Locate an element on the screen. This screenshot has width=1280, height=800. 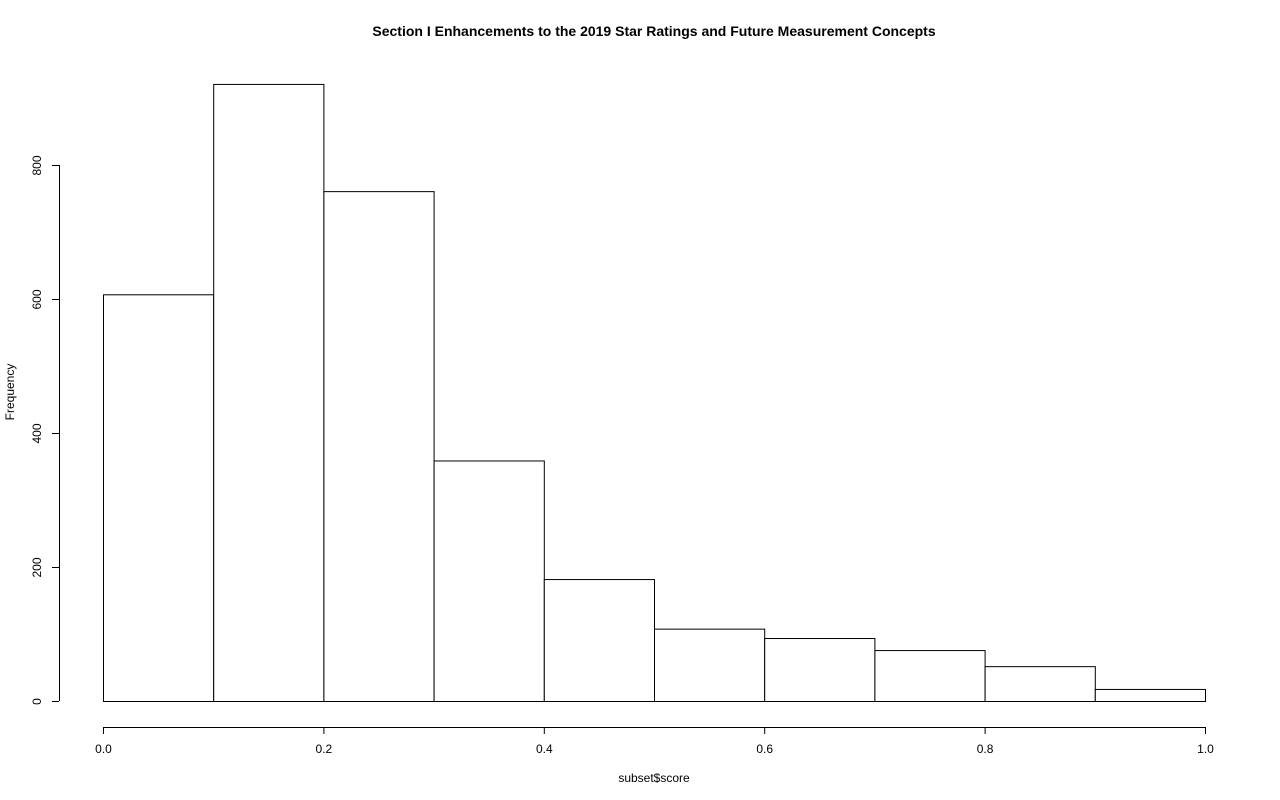
x-tick-label: 1.0 is located at coordinates (1205, 749).